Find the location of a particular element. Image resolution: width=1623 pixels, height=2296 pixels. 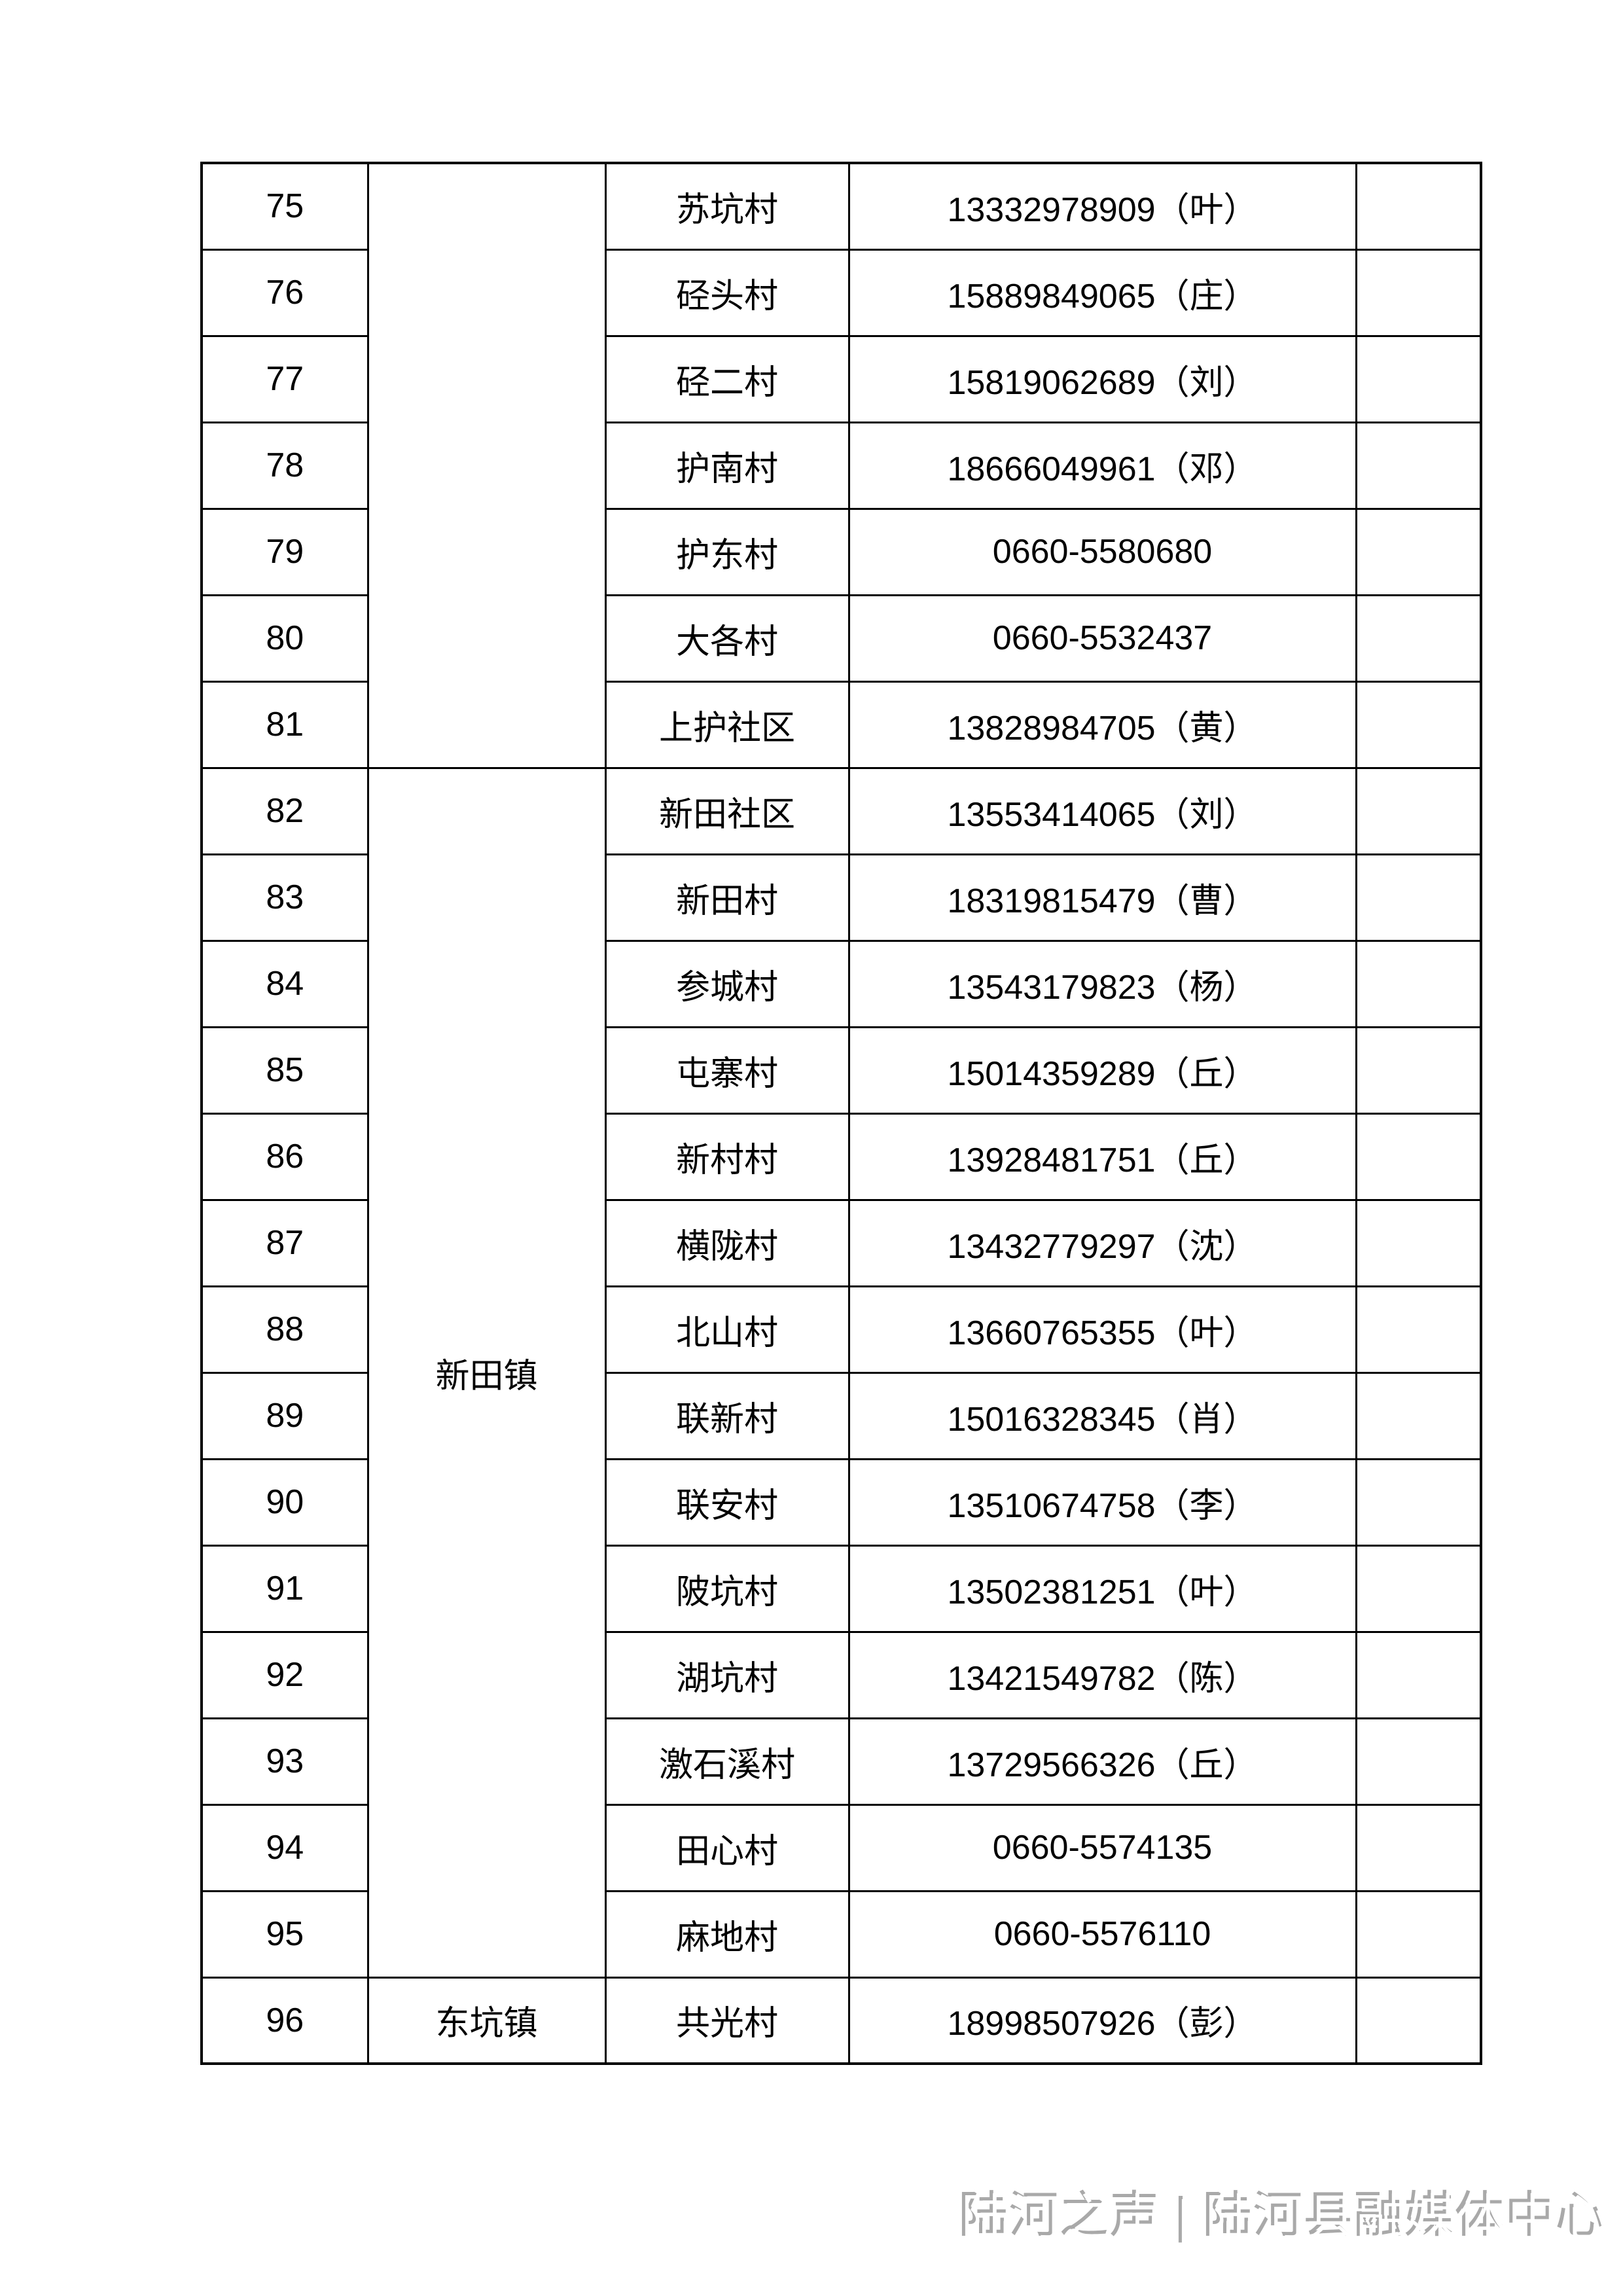

phone-cell: 13510674758（李） is located at coordinates (1102, 1502).